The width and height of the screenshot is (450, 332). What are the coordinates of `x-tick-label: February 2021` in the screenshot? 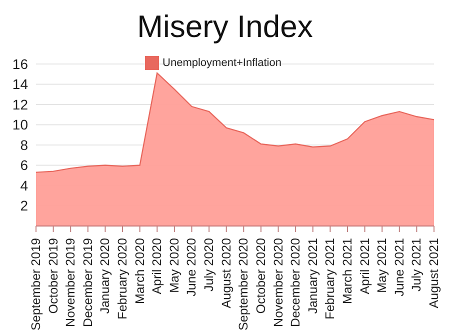 It's located at (330, 279).